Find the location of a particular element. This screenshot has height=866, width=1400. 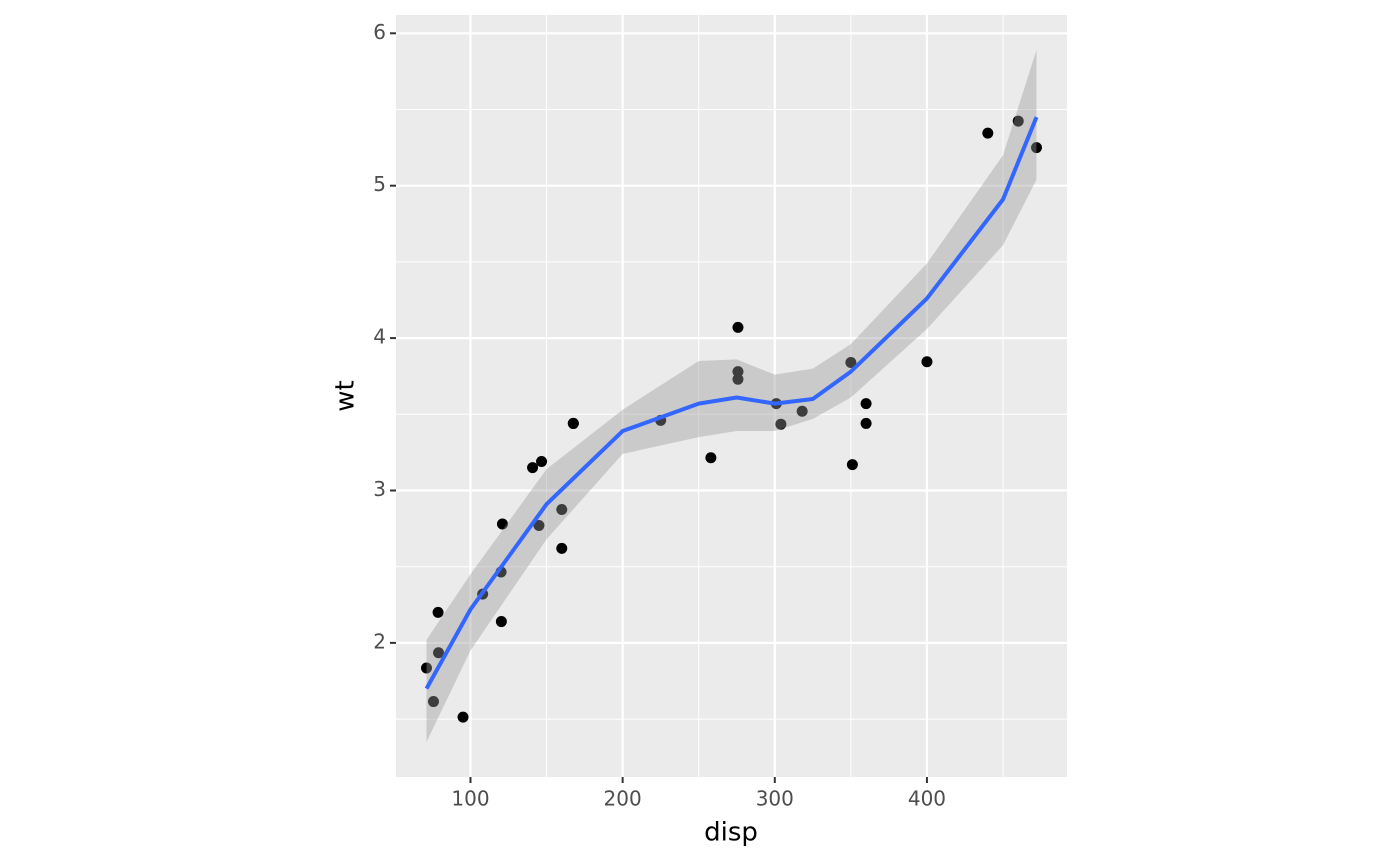

y-axis-title: wt is located at coordinates (346, 395).